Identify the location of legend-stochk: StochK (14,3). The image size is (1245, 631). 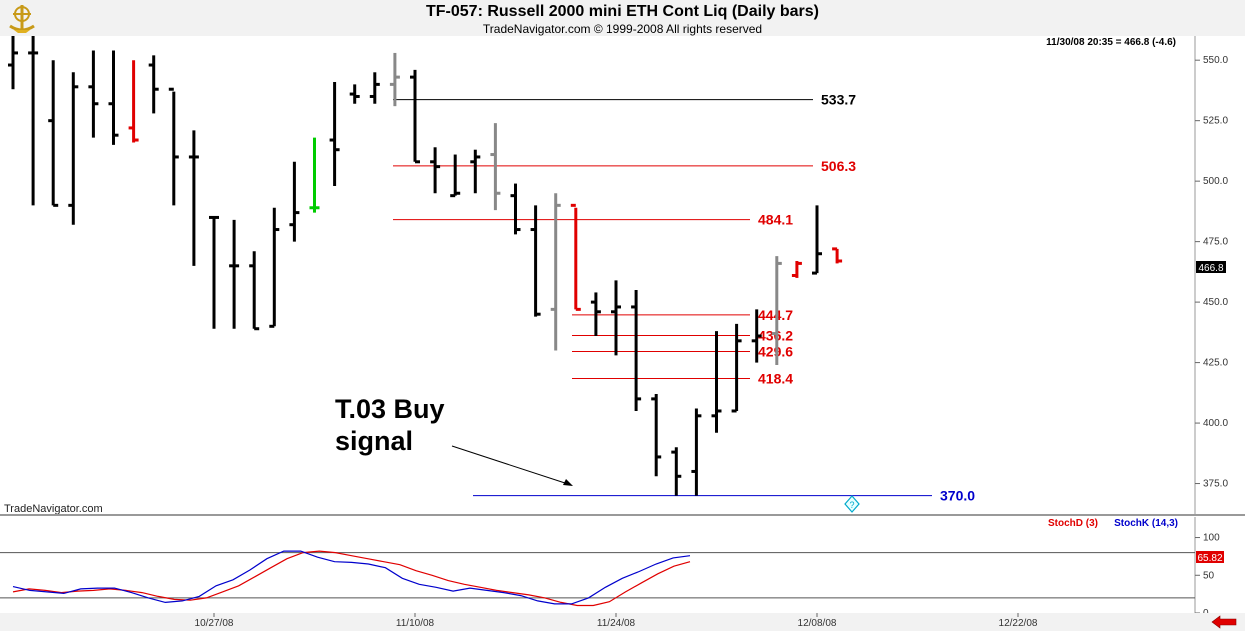
(1146, 523).